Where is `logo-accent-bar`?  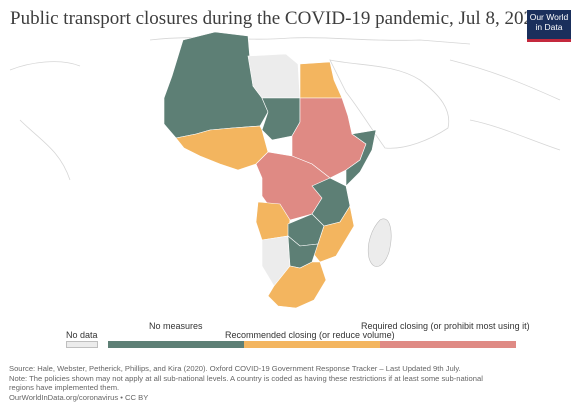
logo-accent-bar is located at coordinates (549, 40).